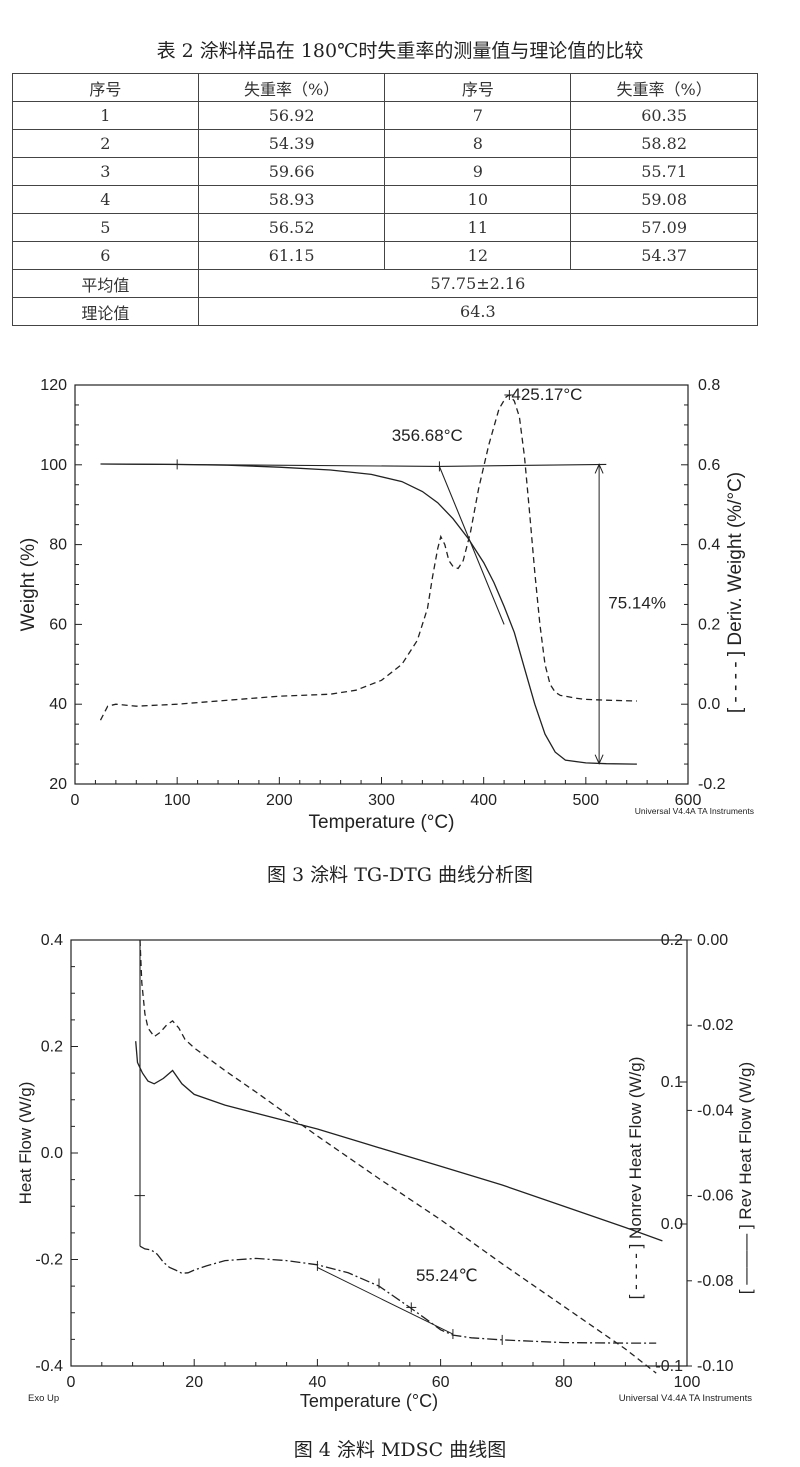  Describe the element at coordinates (712, 940) in the screenshot. I see `y3-tick-label: 0.00` at that location.